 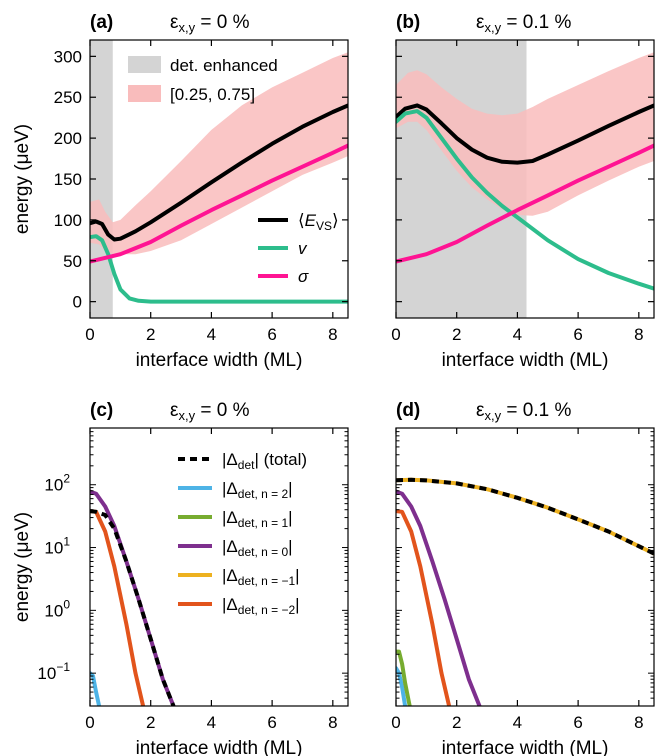 I want to click on x-tick-label-b-0: 0, so click(x=395, y=334).